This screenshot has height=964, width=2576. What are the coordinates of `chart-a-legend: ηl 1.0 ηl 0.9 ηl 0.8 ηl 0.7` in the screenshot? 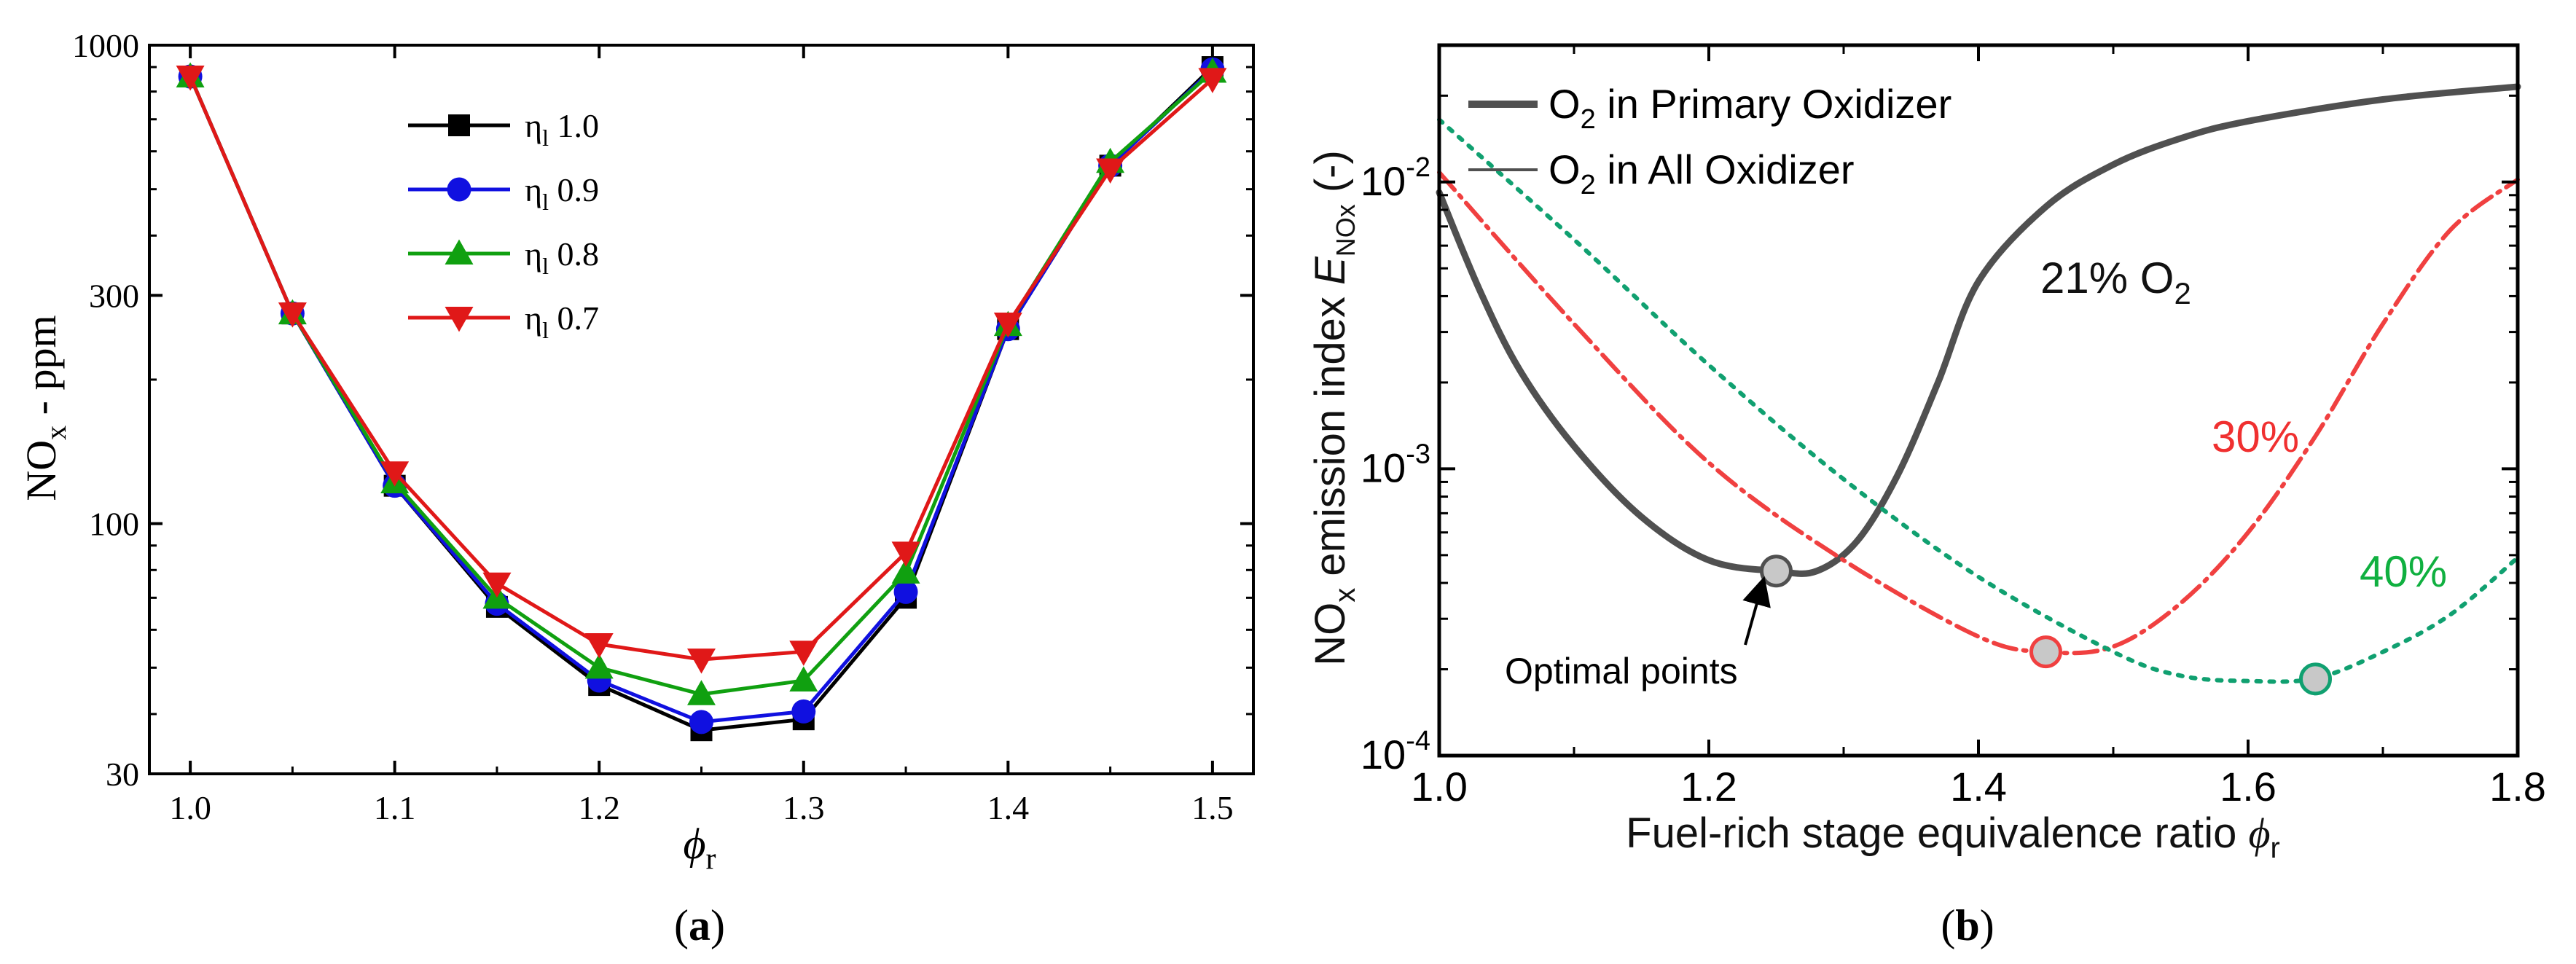 It's located at (503, 225).